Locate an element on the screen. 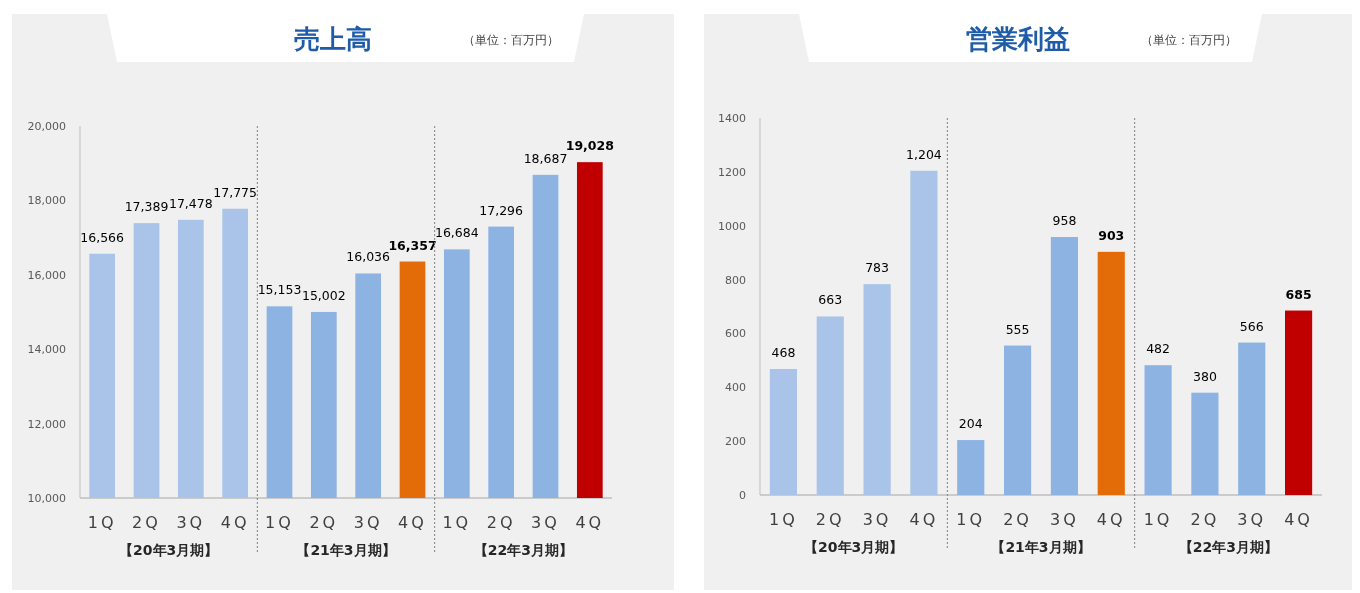 This screenshot has width=1360, height=593. data-label: 903 is located at coordinates (1111, 235).